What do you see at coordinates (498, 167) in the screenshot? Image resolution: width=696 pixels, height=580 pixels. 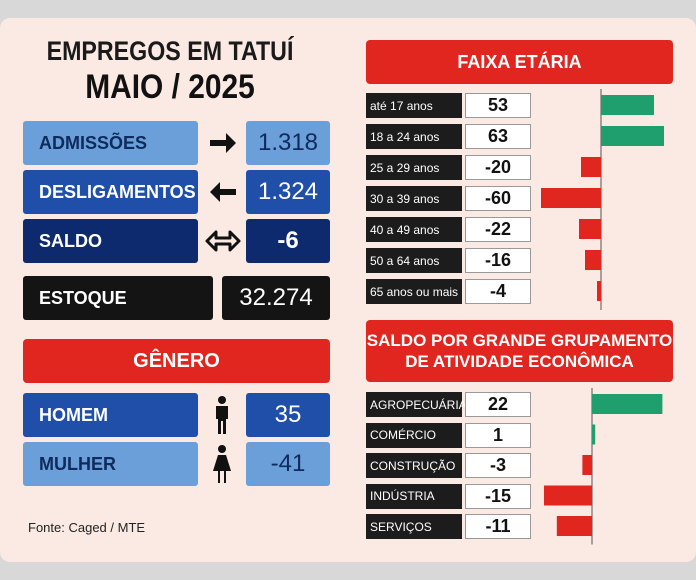 I see `data-label: -20` at bounding box center [498, 167].